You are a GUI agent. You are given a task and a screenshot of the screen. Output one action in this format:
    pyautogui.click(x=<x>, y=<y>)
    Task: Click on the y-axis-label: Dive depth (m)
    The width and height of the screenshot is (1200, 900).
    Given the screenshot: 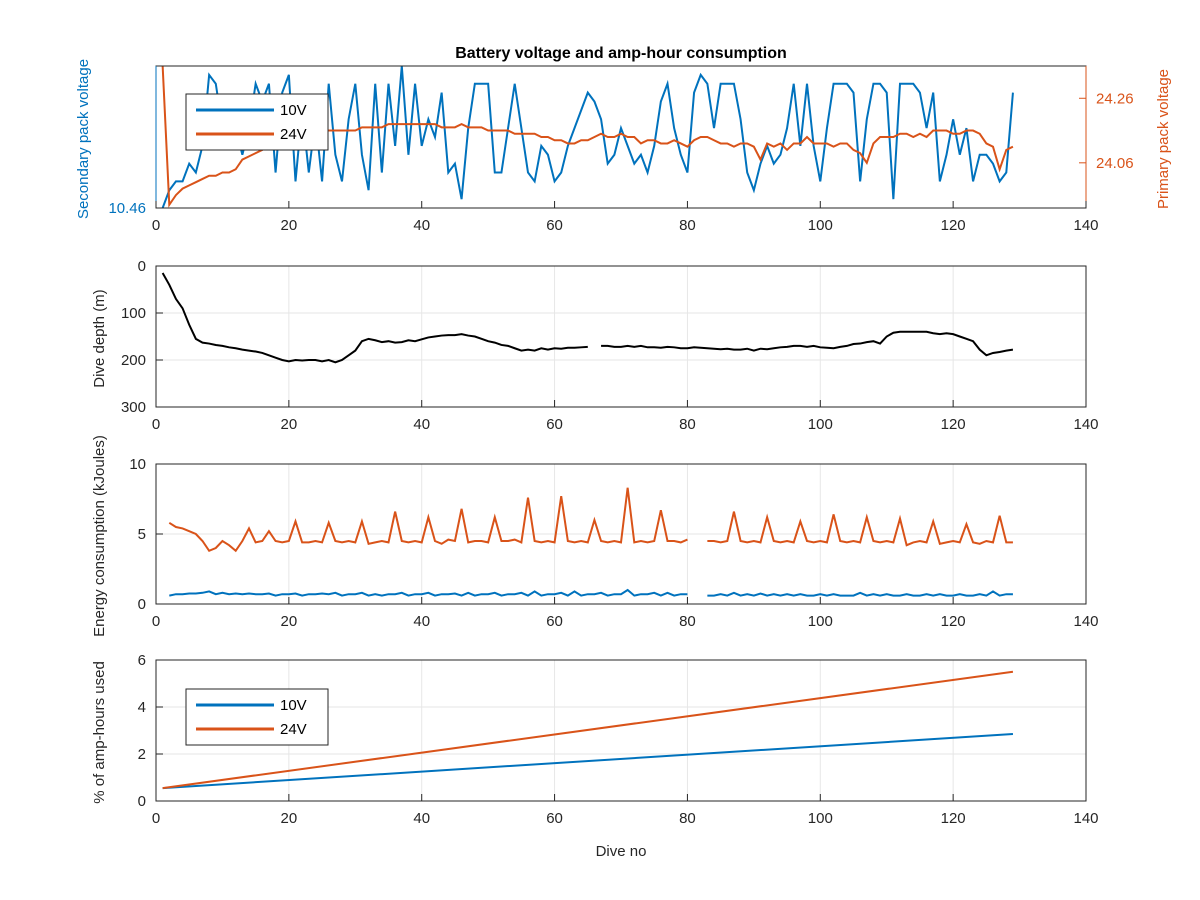 What is the action you would take?
    pyautogui.click(x=99, y=338)
    